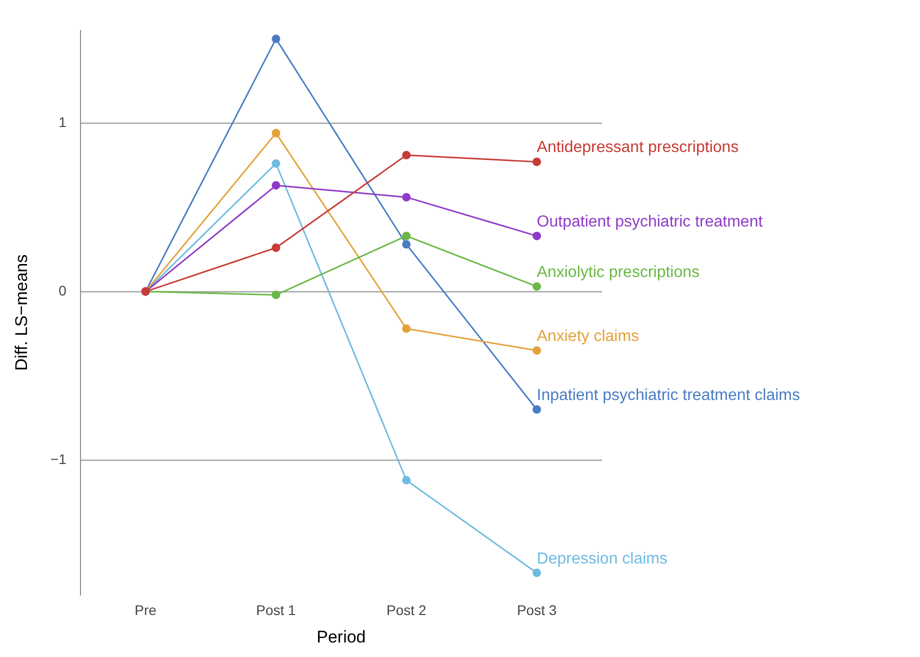 This screenshot has width=920, height=657. What do you see at coordinates (62, 290) in the screenshot?
I see `y-tick-label: 0` at bounding box center [62, 290].